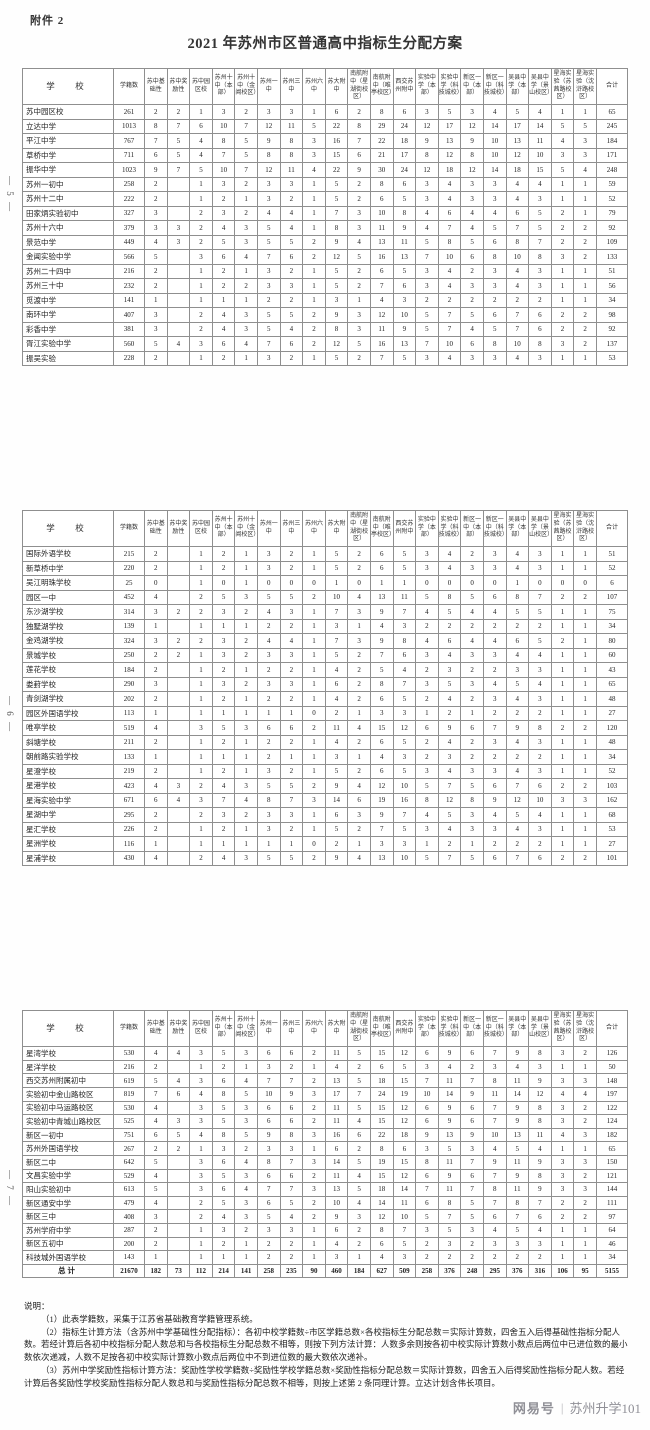 The image size is (650, 1430). I want to click on value-cell: 29, so click(381, 126).